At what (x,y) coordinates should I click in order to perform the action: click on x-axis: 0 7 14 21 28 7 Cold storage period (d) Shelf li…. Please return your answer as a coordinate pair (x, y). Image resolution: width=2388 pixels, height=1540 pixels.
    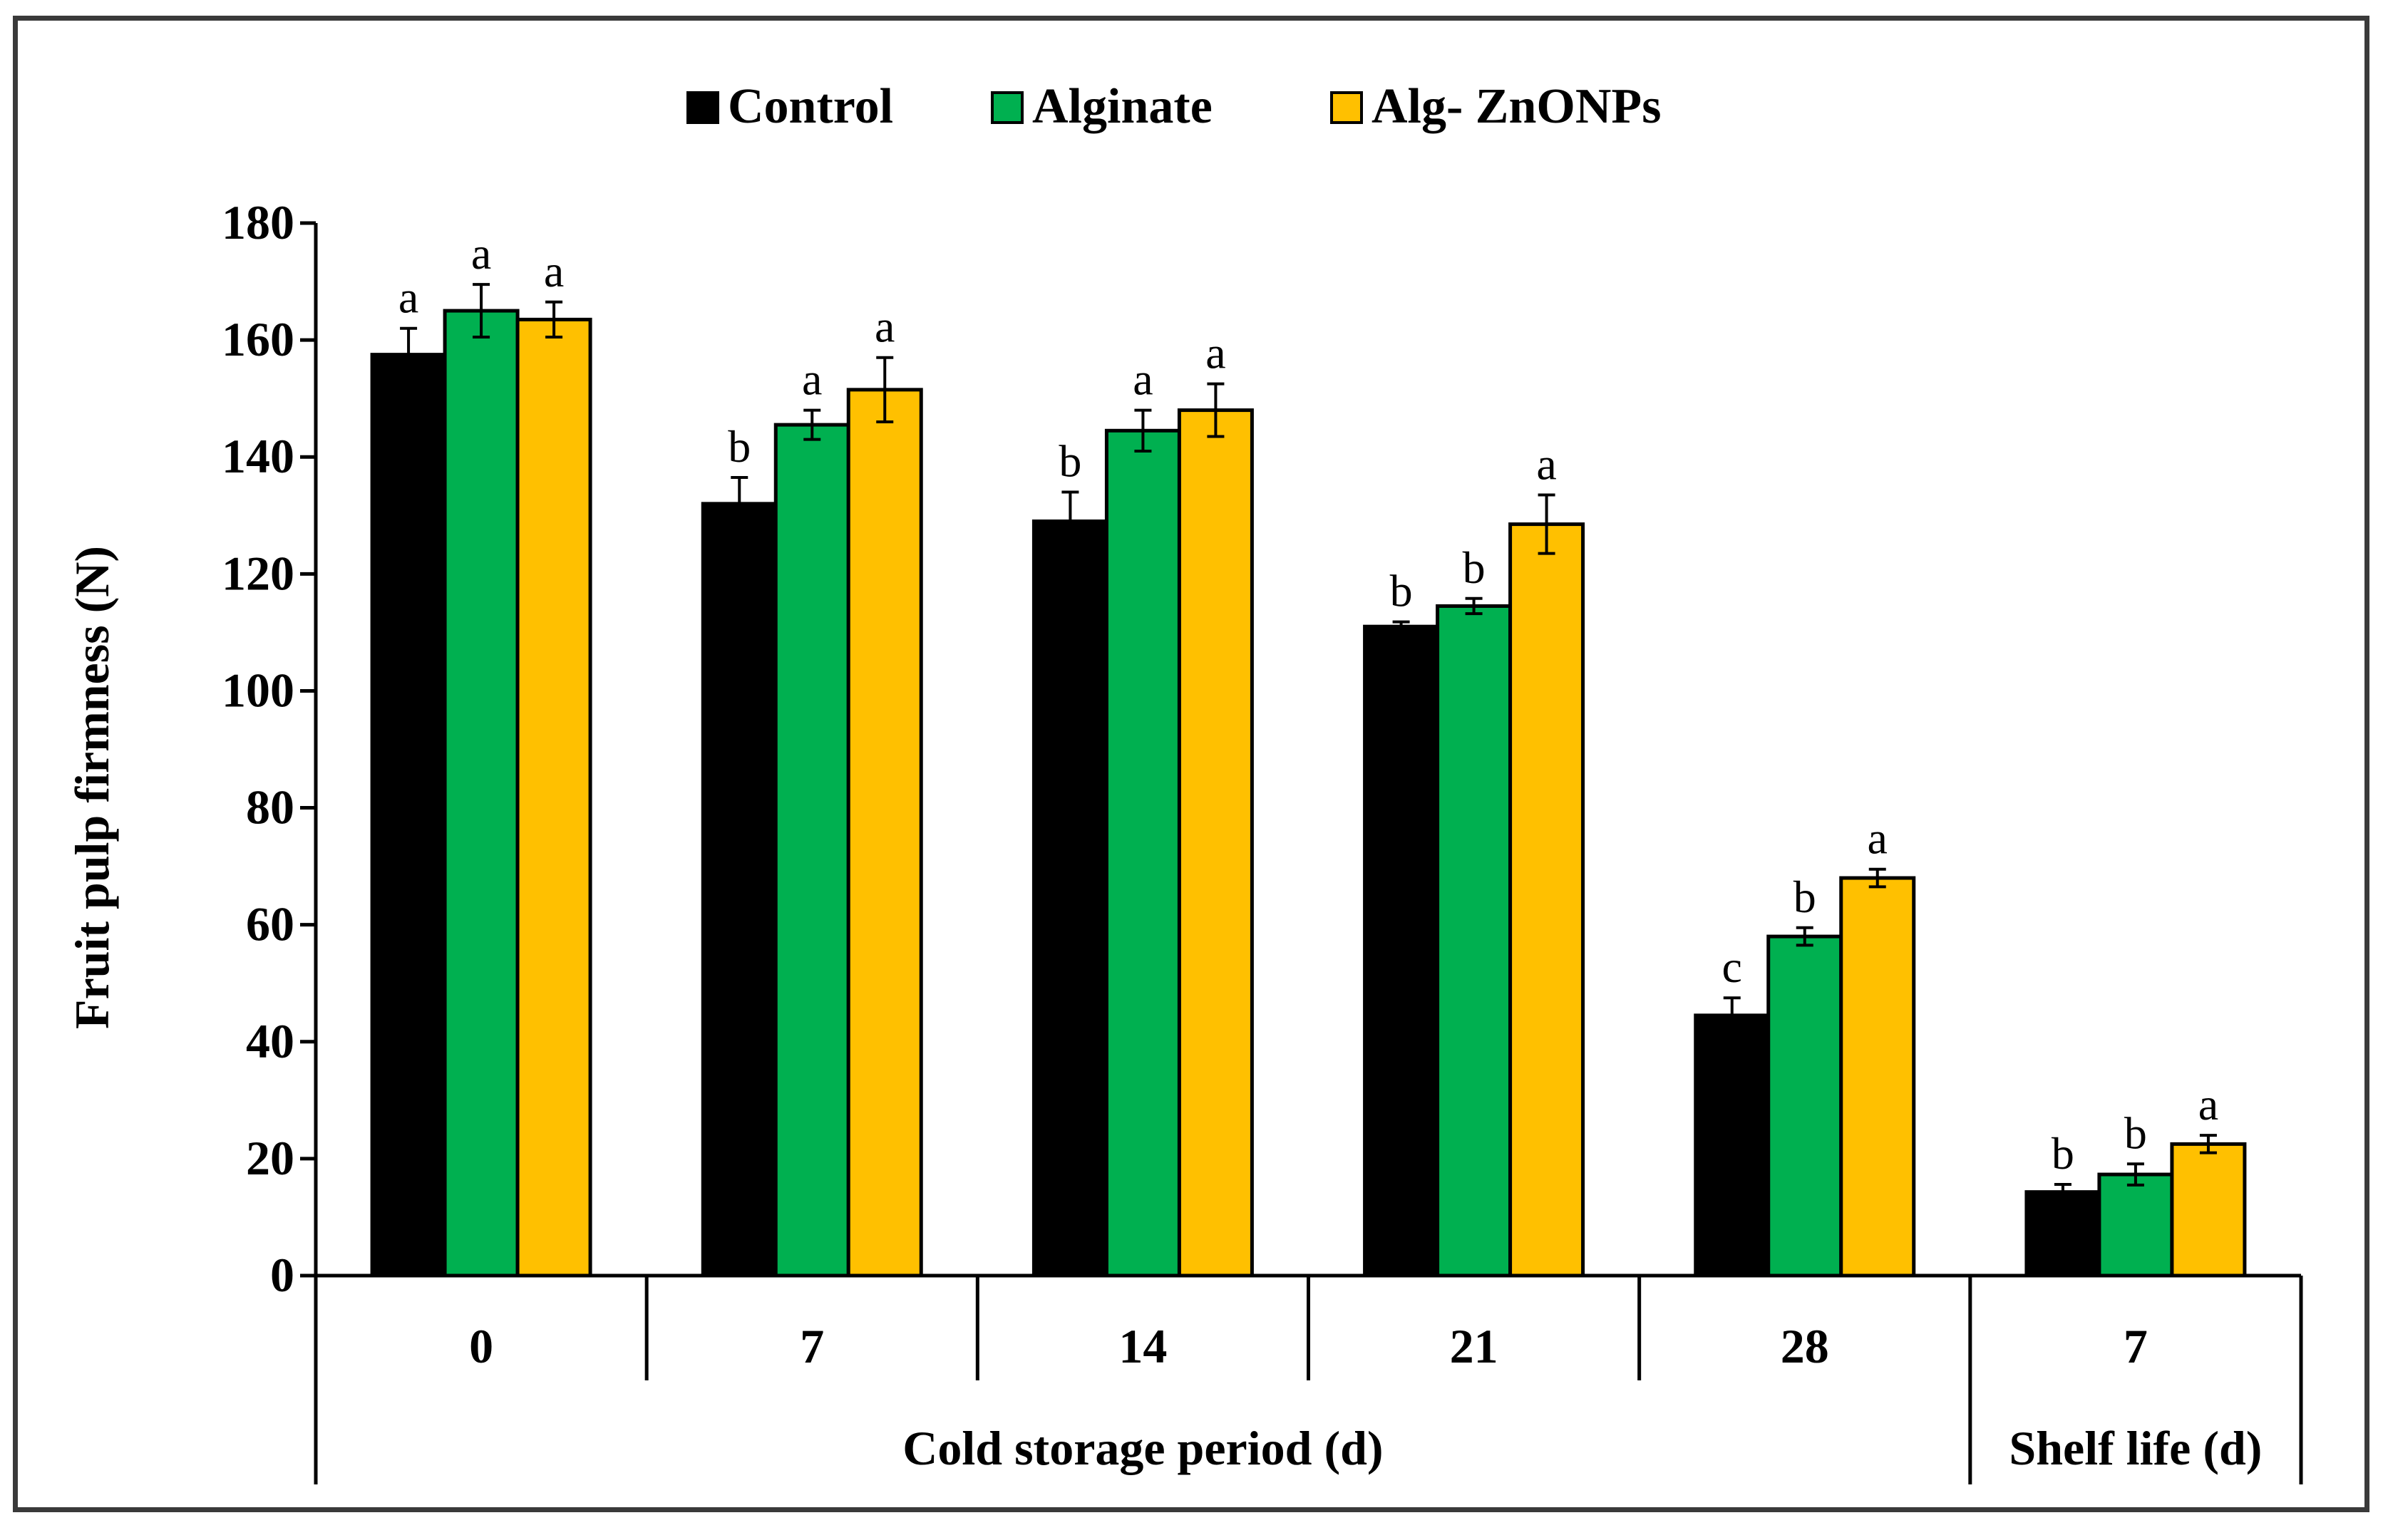
    Looking at the image, I should click on (1309, 1378).